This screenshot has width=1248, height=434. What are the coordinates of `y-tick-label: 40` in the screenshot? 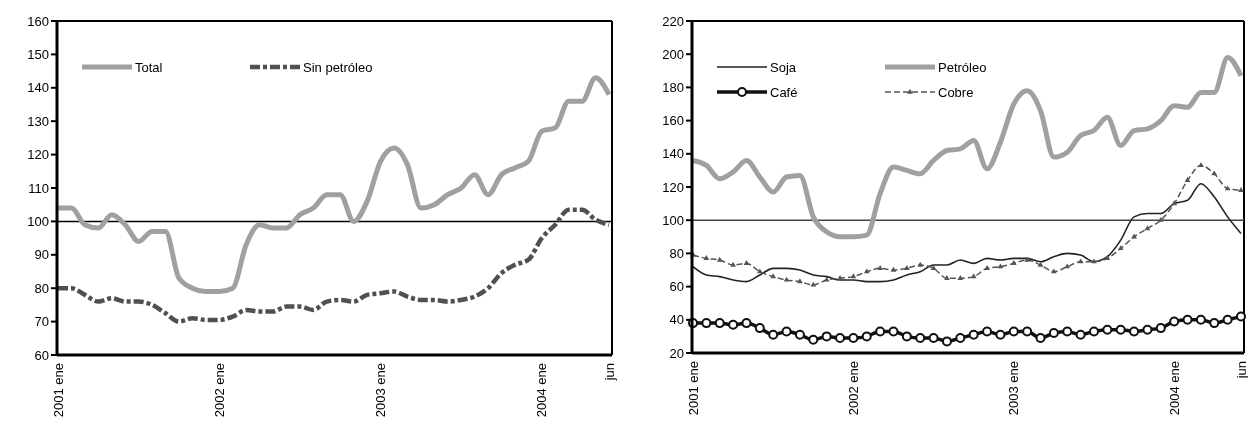 It's located at (676, 320).